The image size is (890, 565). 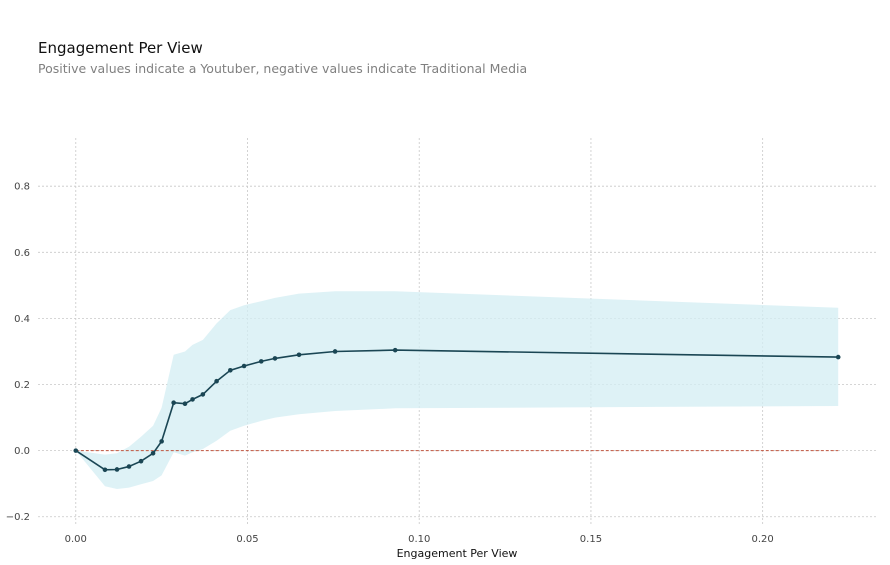 I want to click on x-tick-labels: 0.00 0.05 0.10 0.15 0.20, so click(x=419, y=539).